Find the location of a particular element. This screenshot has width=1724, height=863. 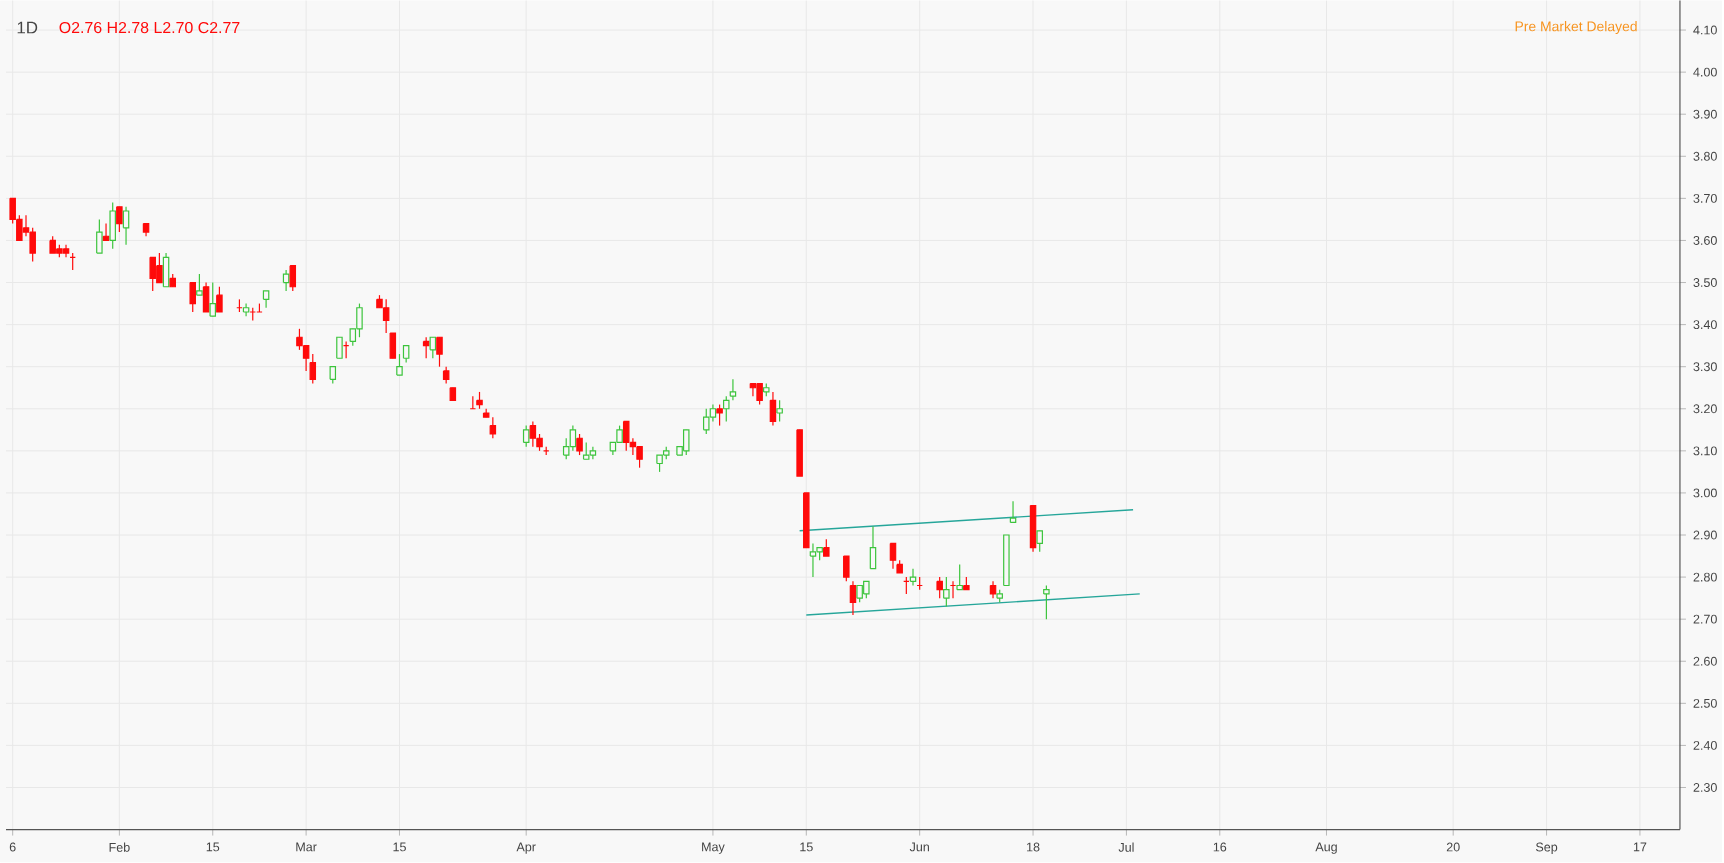

y-tick-label: 3.60 is located at coordinates (1705, 241).